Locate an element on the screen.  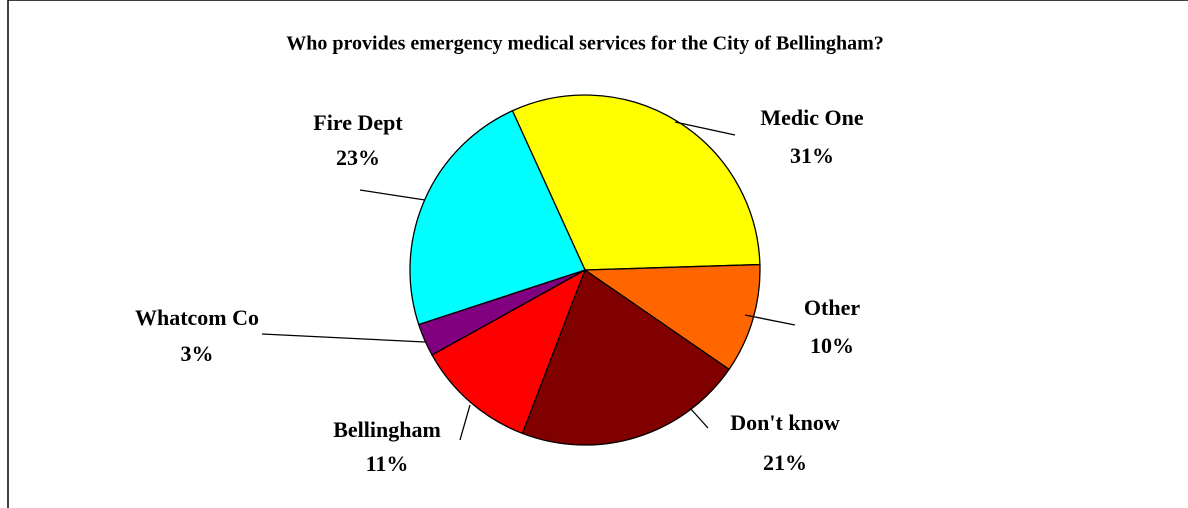
slice-value-label: 31% is located at coordinates (812, 155).